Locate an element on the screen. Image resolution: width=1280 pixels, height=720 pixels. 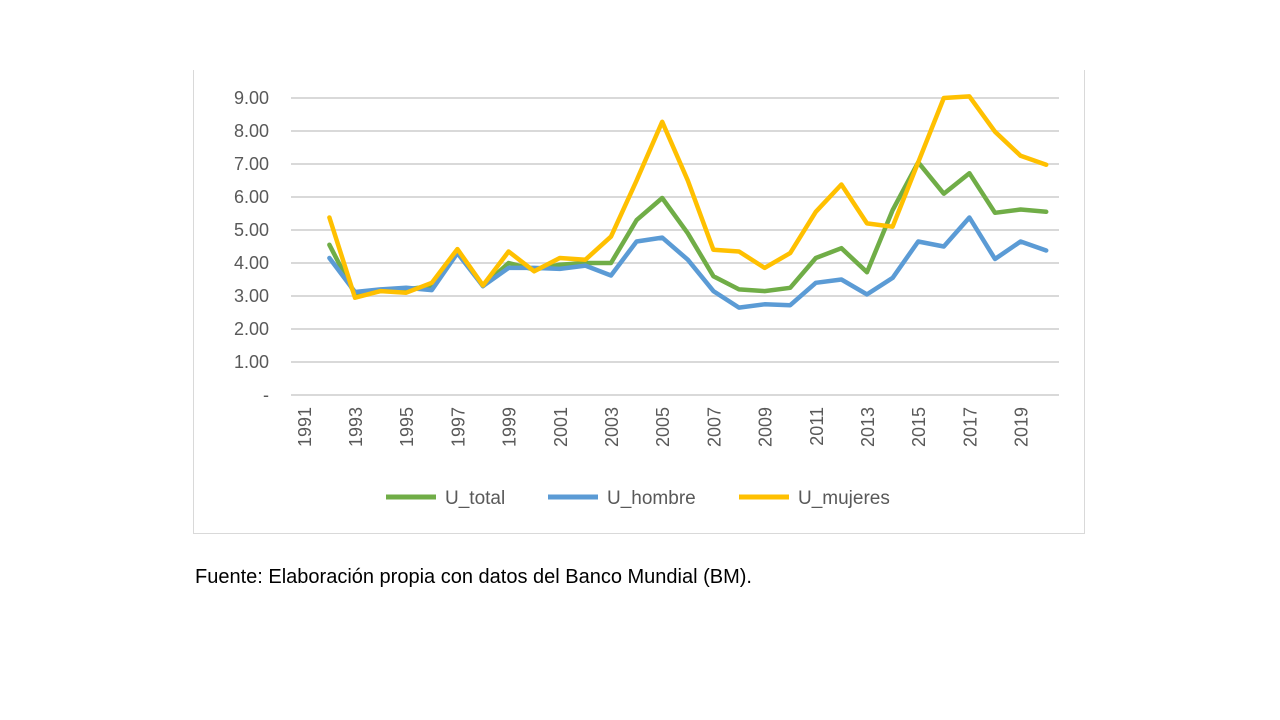
y-tick-label: 8.00 is located at coordinates (251, 131).